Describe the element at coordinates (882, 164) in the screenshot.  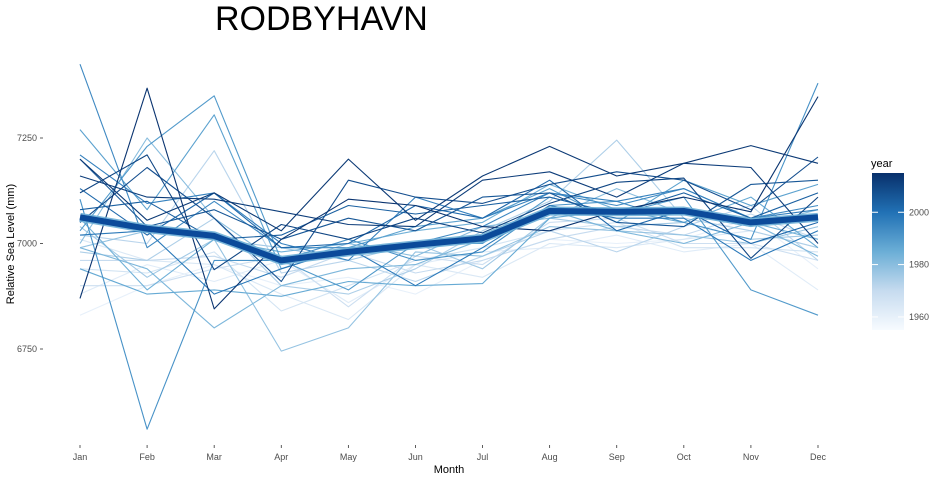
I see `legend-title: year` at that location.